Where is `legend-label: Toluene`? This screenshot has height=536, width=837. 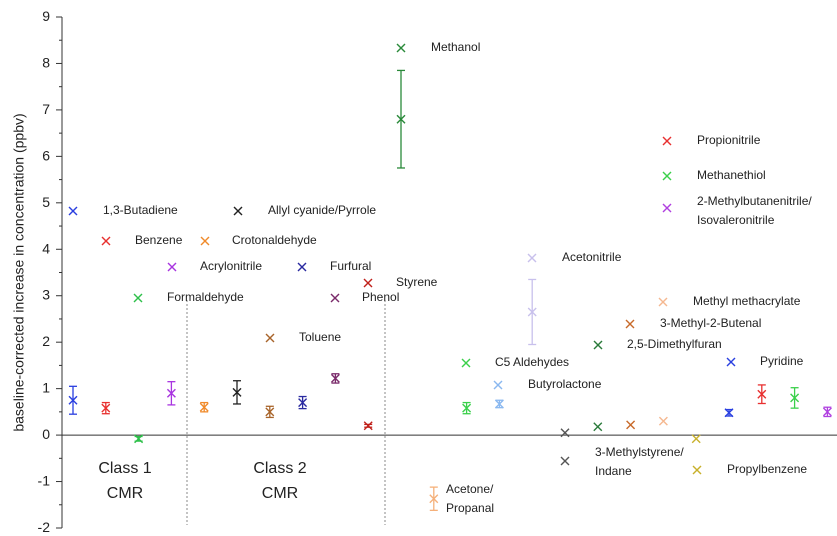
legend-label: Toluene is located at coordinates (320, 337).